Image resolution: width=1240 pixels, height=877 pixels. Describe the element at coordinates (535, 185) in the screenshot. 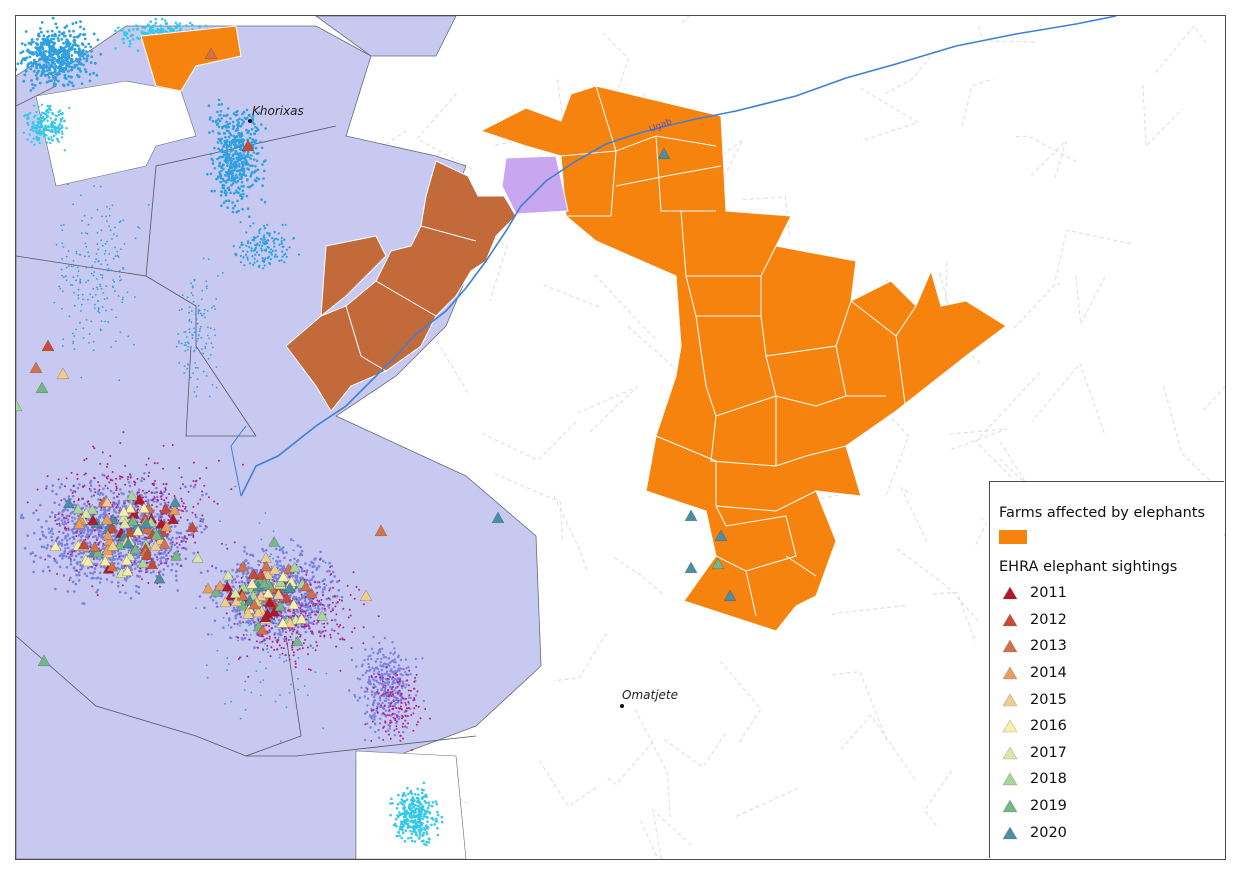

I see `lilac-parcel` at that location.